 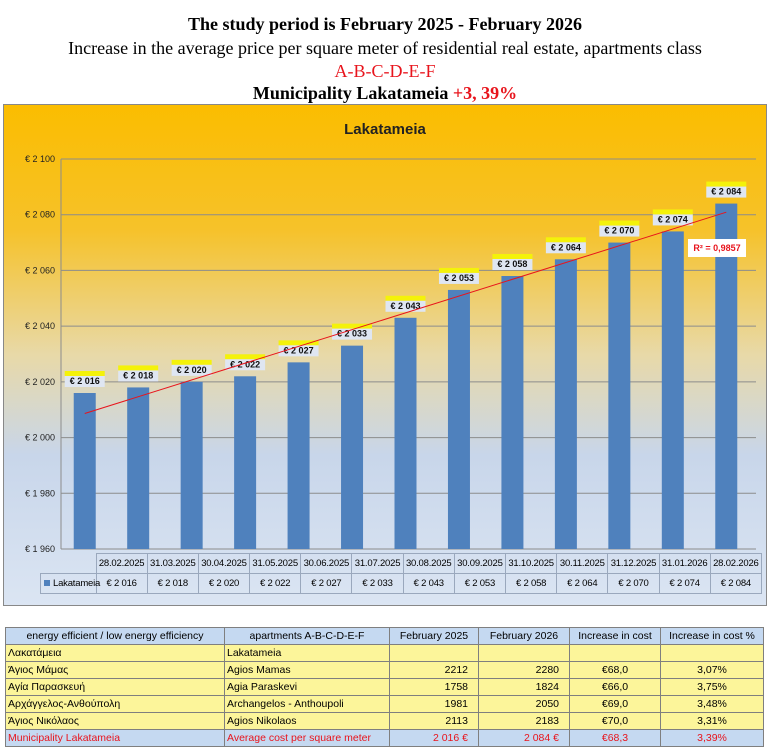 What do you see at coordinates (736, 563) in the screenshot?
I see `x-tick-label: 28.02.2026` at bounding box center [736, 563].